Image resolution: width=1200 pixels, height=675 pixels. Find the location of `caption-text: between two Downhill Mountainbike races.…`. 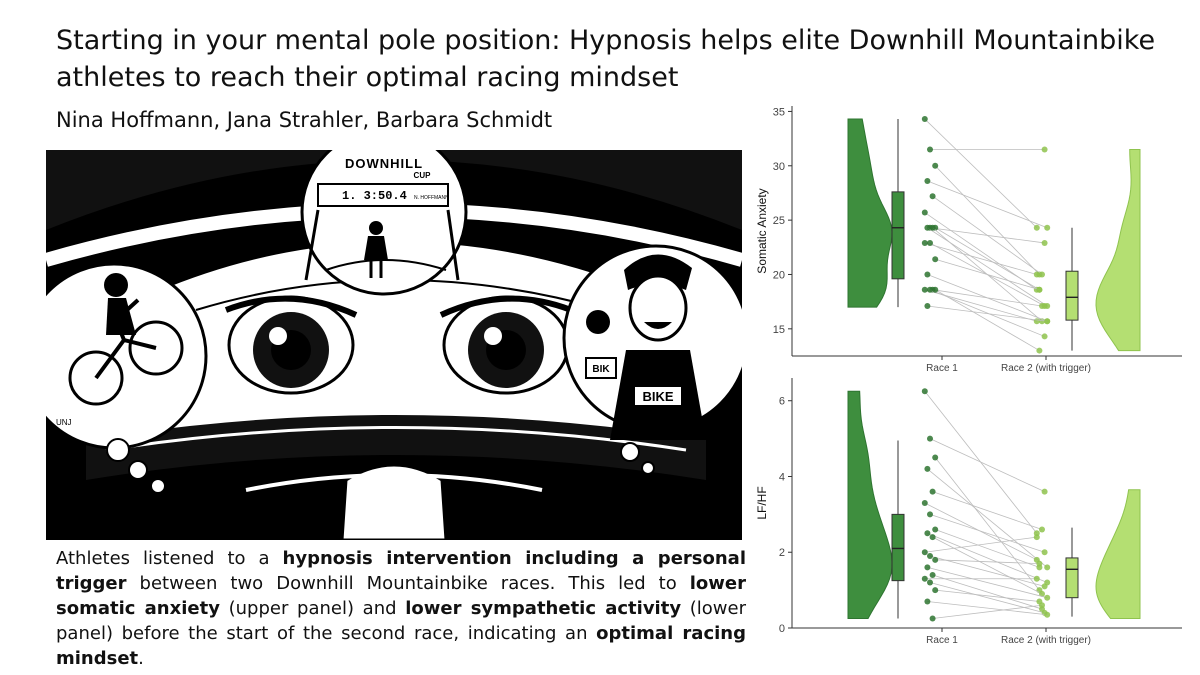

caption-text: between two Downhill Mountainbike races.… is located at coordinates (408, 583).